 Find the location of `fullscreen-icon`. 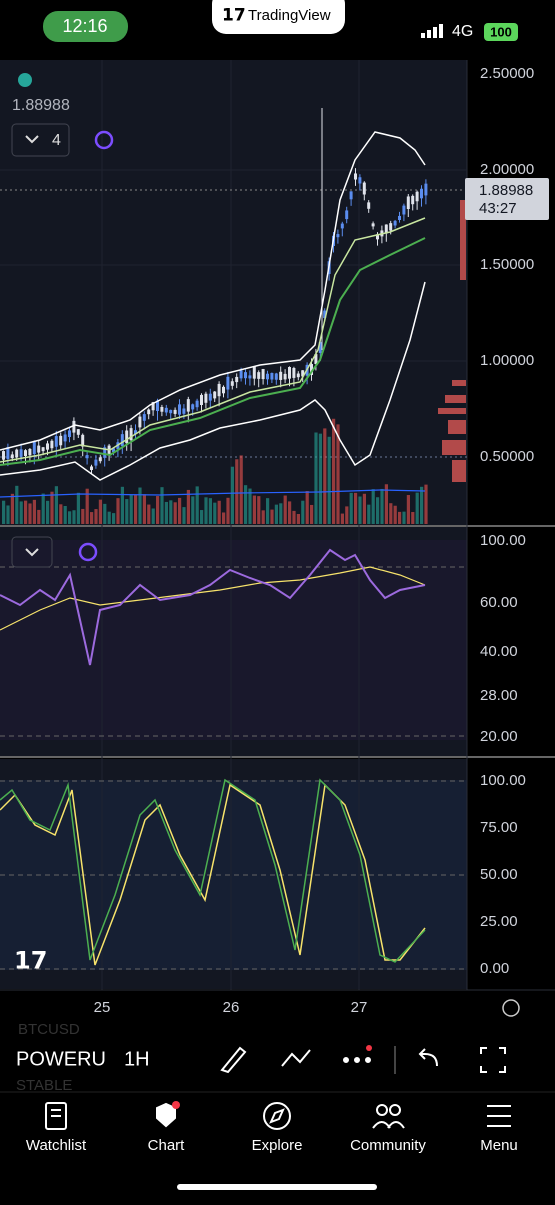

fullscreen-icon is located at coordinates (493, 1060).